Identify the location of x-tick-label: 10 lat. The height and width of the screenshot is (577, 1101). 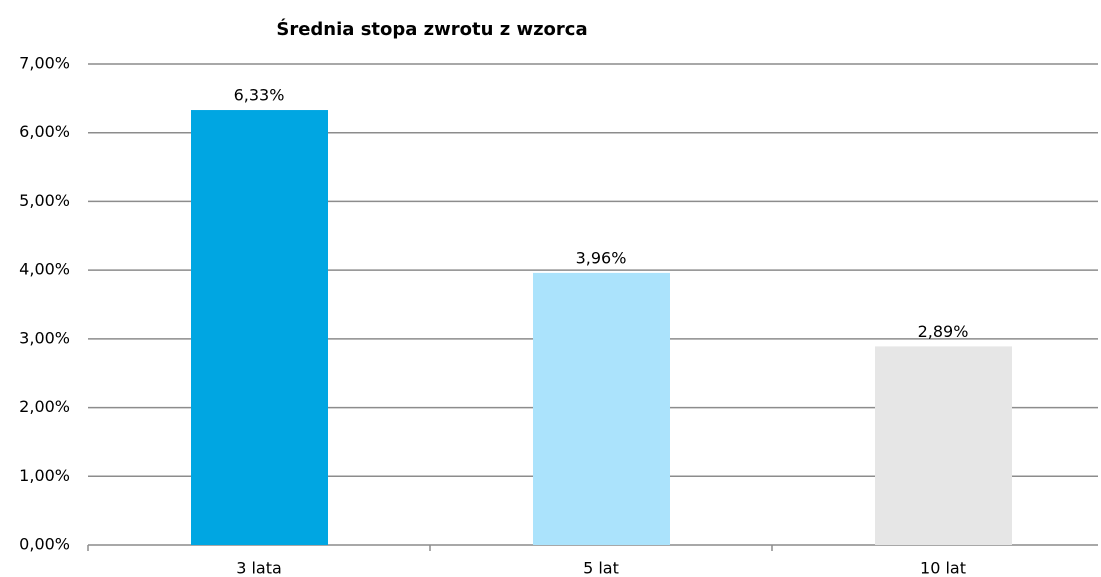
(943, 568).